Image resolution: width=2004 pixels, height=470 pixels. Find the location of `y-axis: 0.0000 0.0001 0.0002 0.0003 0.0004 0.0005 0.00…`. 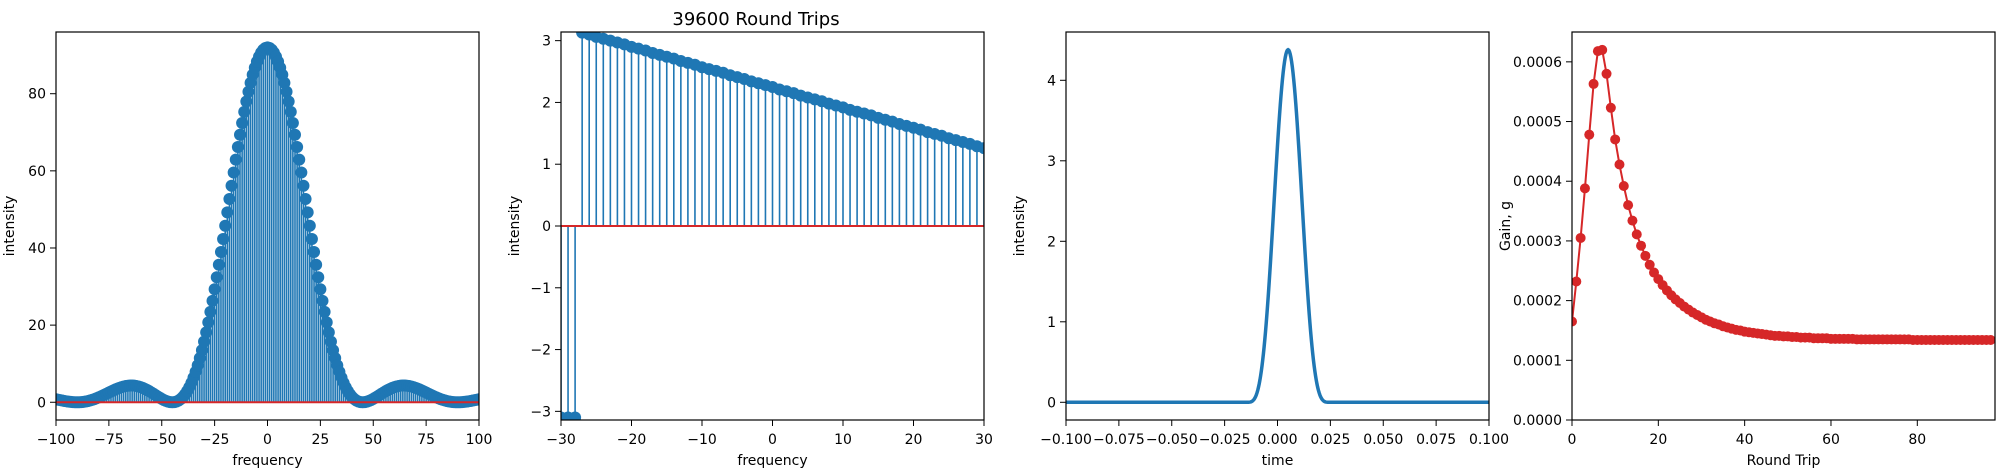

y-axis: 0.0000 0.0001 0.0002 0.0003 0.0004 0.0005 0.00… is located at coordinates (1542, 242).